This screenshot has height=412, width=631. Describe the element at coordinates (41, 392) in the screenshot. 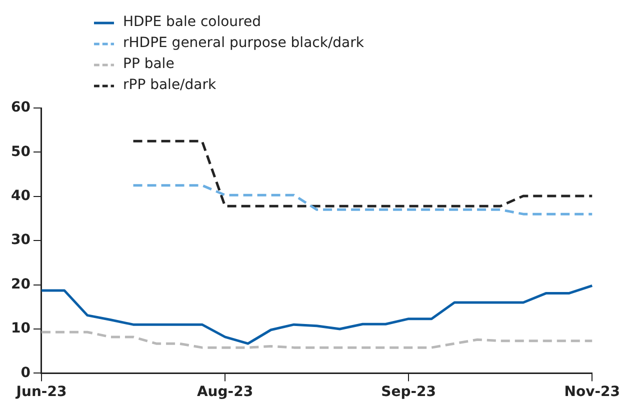

I see `x-tick-label: Jun-23` at that location.